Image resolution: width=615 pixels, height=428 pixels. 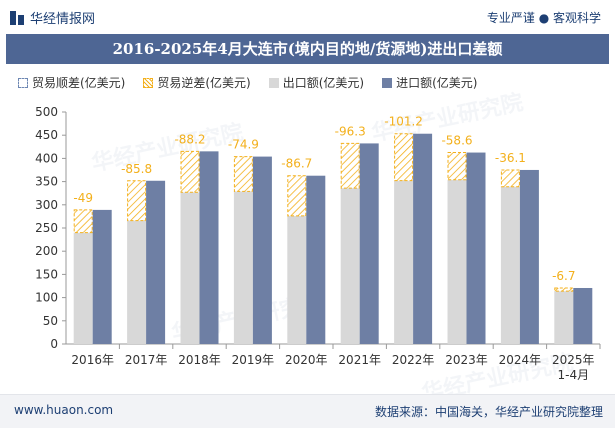 I want to click on surplus-swatch-icon, so click(x=23, y=82).